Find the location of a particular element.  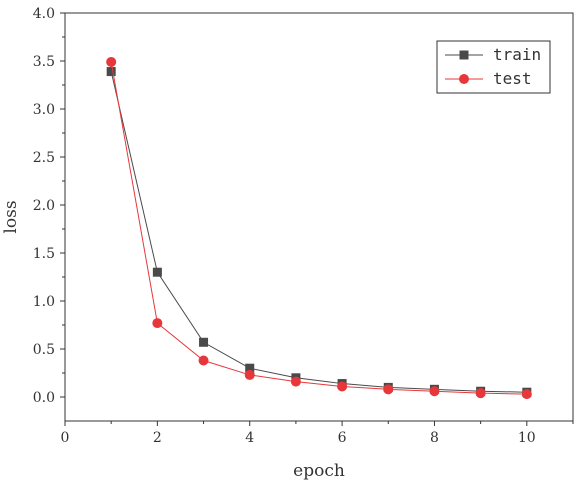

y-tick-label: 0.5 is located at coordinates (44, 350).